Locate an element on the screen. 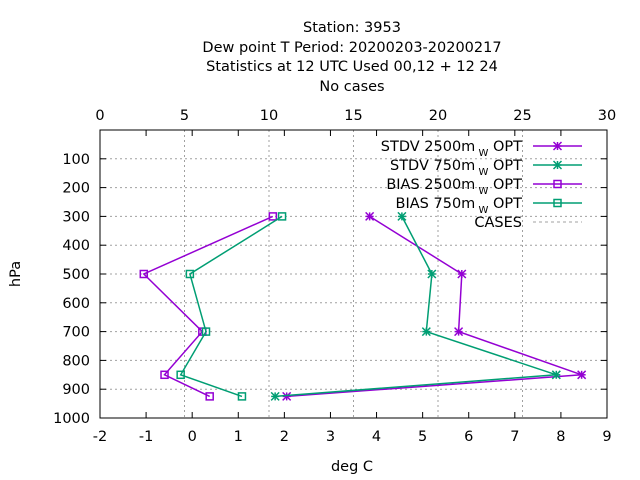  x-tick-label: -2 is located at coordinates (100, 437).